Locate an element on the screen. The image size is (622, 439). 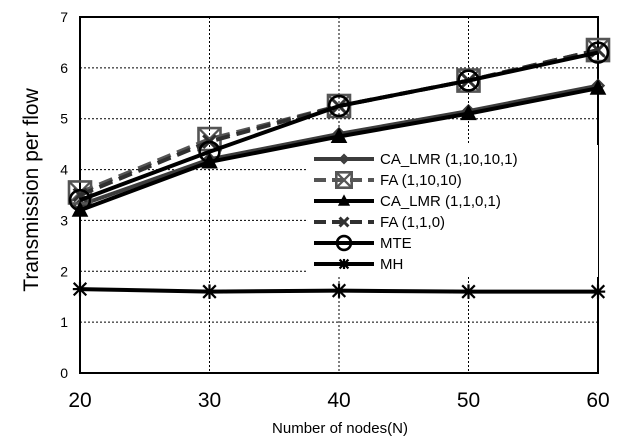
x-tick-label: 30 is located at coordinates (209, 400).